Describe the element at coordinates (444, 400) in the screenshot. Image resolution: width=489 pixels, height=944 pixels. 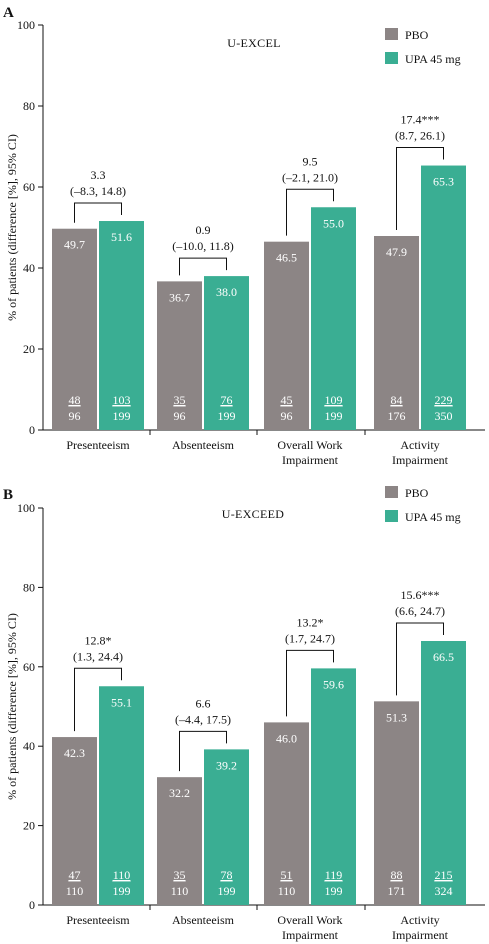
I see `n-responders-label: 229` at that location.